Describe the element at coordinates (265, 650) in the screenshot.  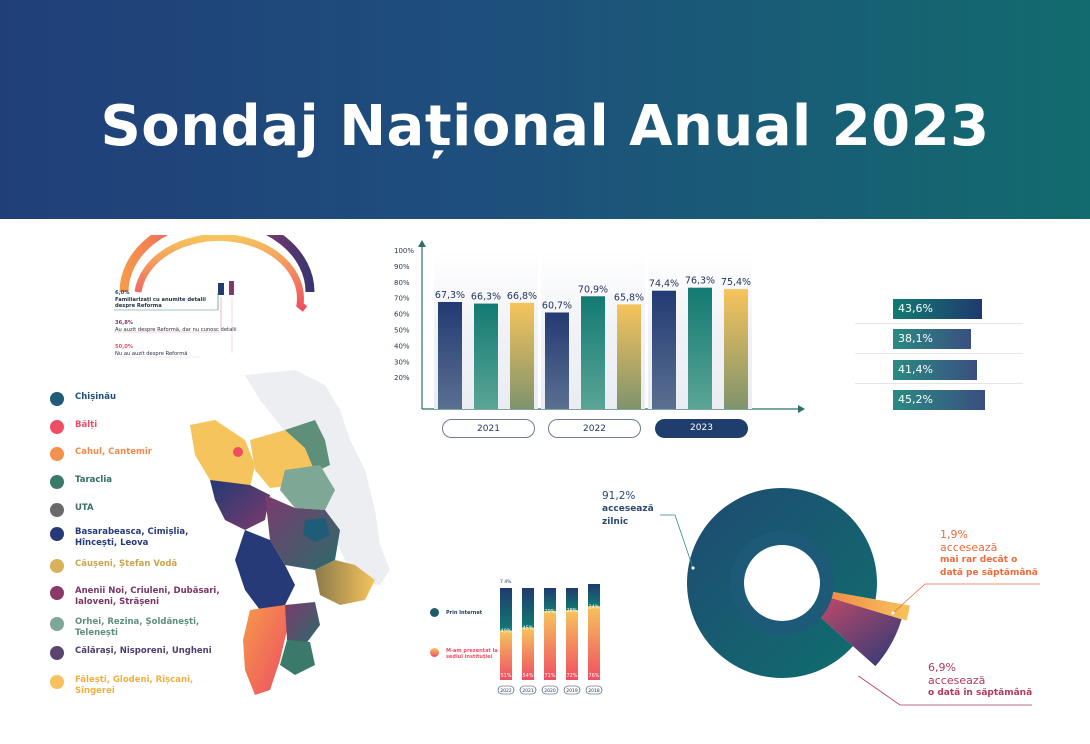
I see `map-south-cahul` at that location.